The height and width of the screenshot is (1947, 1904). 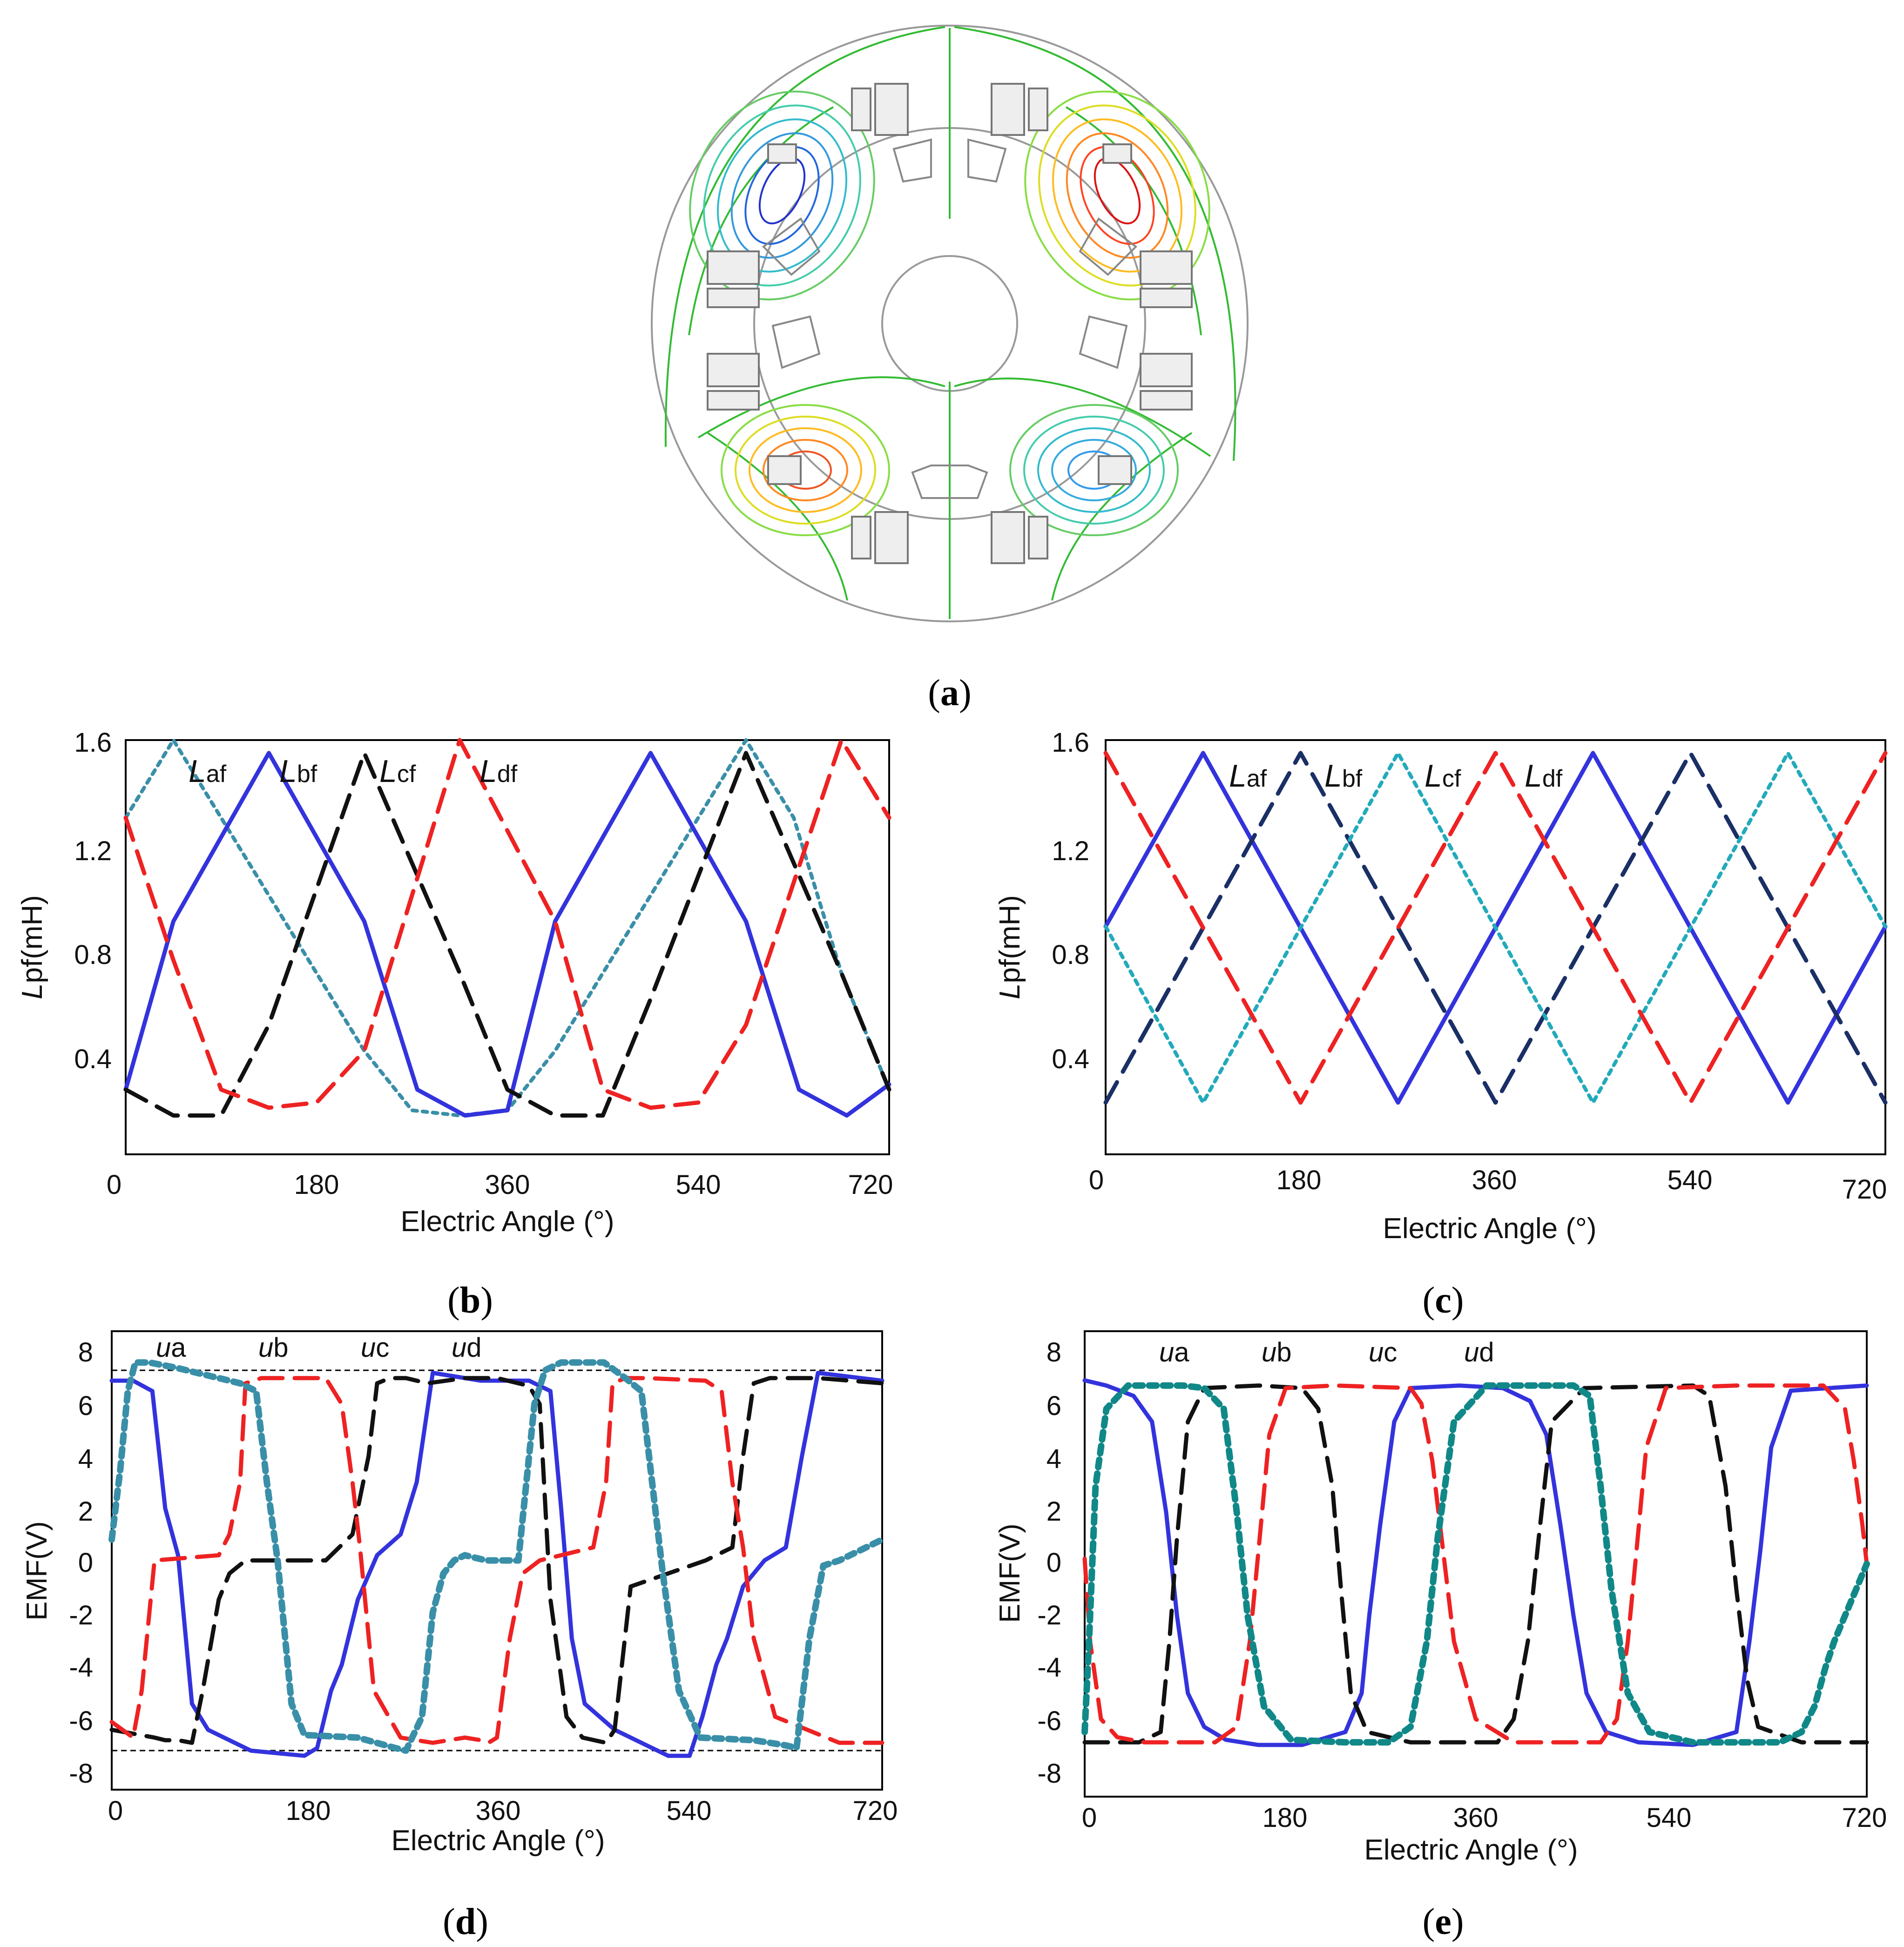 What do you see at coordinates (1070, 1059) in the screenshot?
I see `chart-c-ytick: 0.4` at bounding box center [1070, 1059].